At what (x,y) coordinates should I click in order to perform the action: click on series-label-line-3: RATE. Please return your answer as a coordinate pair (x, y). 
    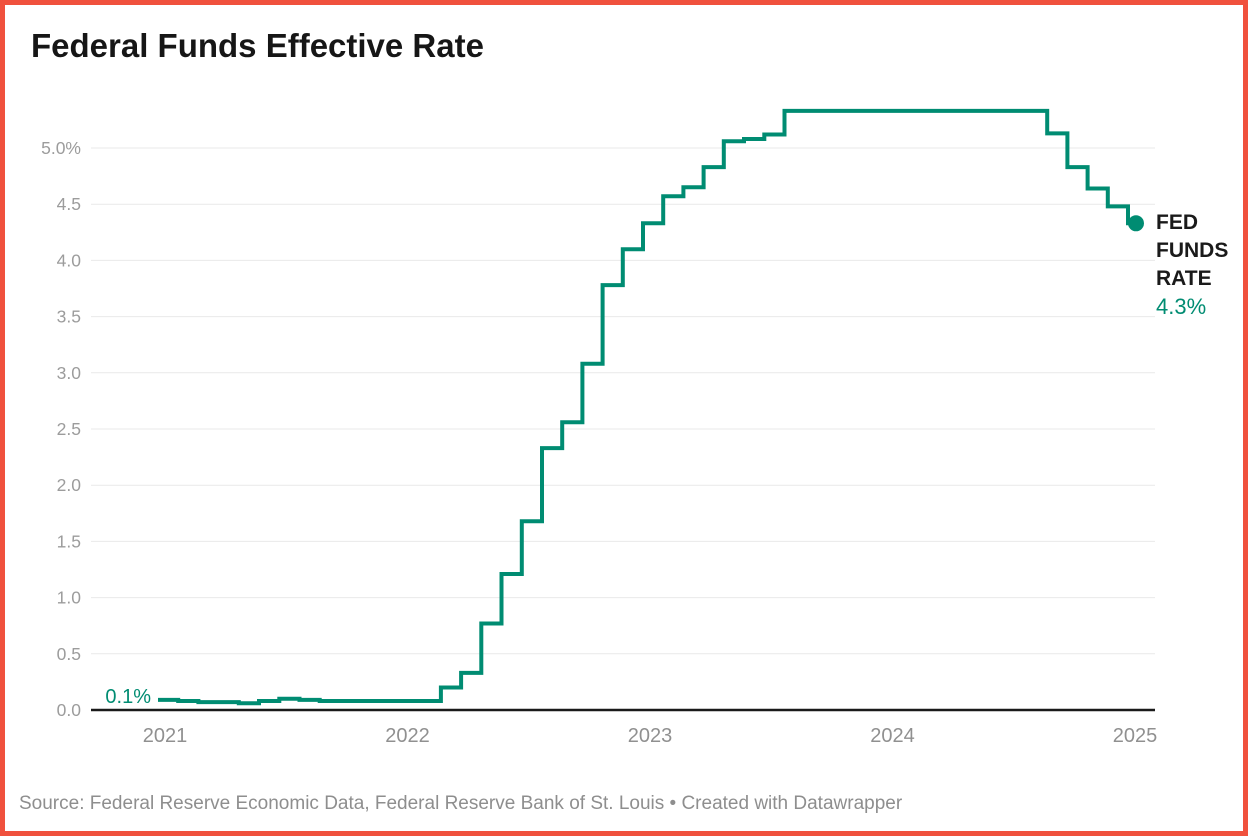
    Looking at the image, I should click on (1184, 278).